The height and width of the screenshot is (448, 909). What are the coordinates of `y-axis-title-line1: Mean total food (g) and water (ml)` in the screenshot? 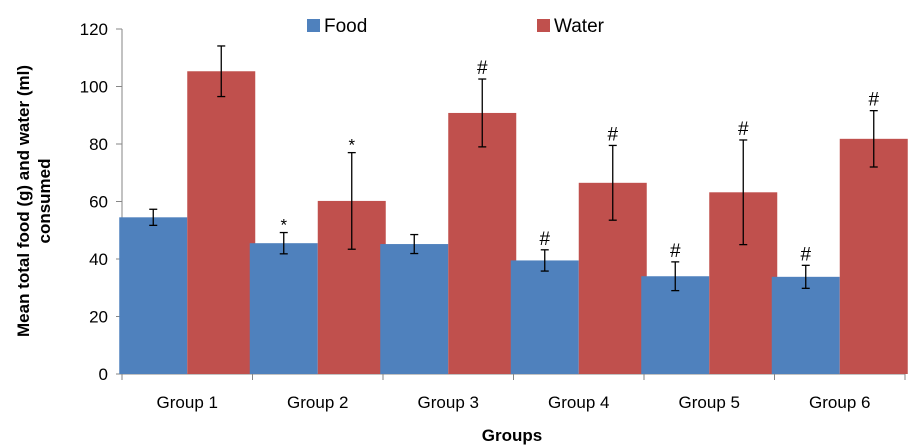 It's located at (23, 201).